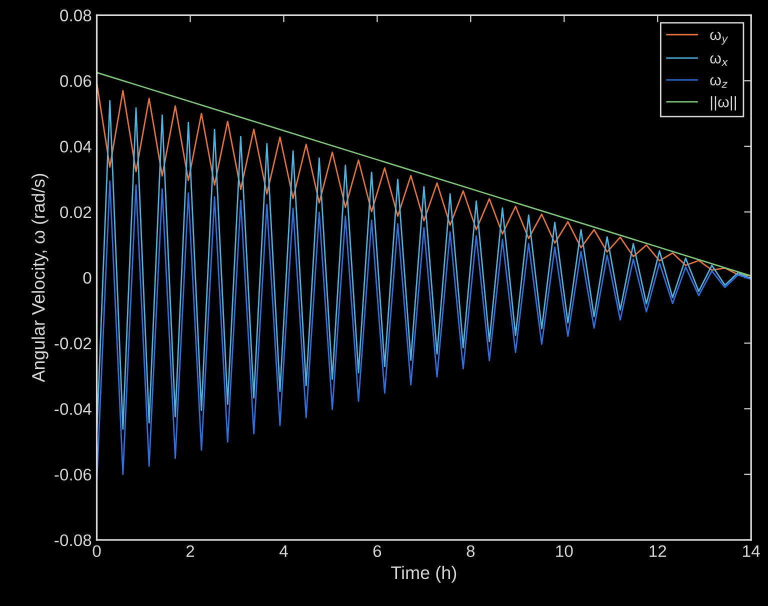 This screenshot has width=768, height=606. Describe the element at coordinates (719, 38) in the screenshot. I see `legend-label: ω$_{y}$` at that location.